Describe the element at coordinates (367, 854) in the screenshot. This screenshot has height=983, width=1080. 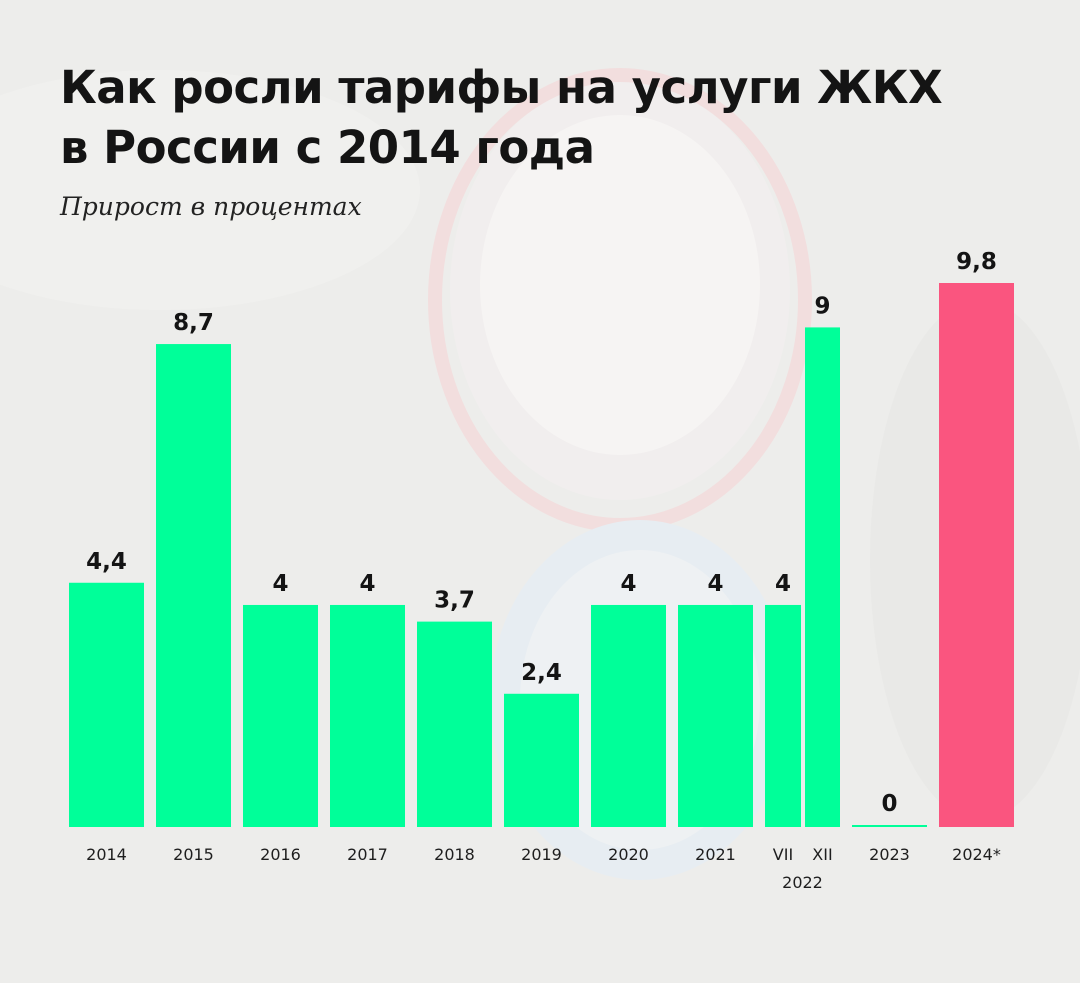
I see `x-tick-label-2017: 2017` at that location.